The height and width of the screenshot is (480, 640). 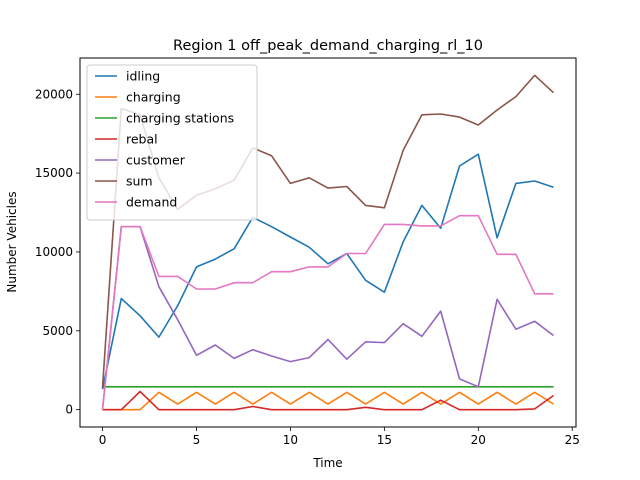 What do you see at coordinates (156, 160) in the screenshot?
I see `legend-label: customer` at bounding box center [156, 160].